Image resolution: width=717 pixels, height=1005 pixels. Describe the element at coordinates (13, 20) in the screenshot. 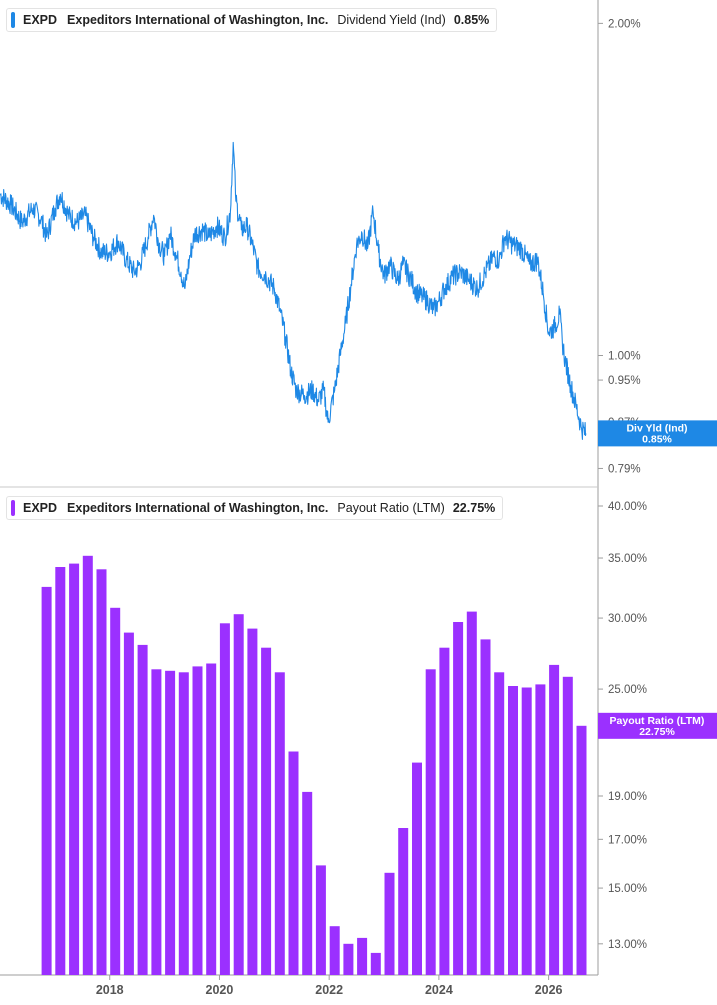

I see `yield-legend-swatch` at that location.